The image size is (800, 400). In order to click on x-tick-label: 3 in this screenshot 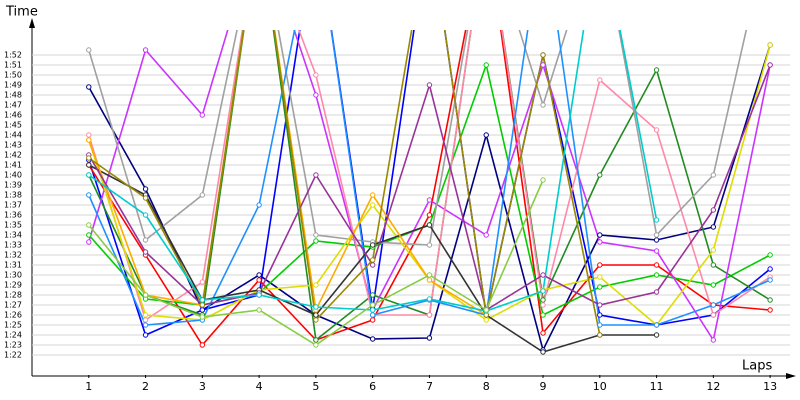, I will do `click(202, 386)`.